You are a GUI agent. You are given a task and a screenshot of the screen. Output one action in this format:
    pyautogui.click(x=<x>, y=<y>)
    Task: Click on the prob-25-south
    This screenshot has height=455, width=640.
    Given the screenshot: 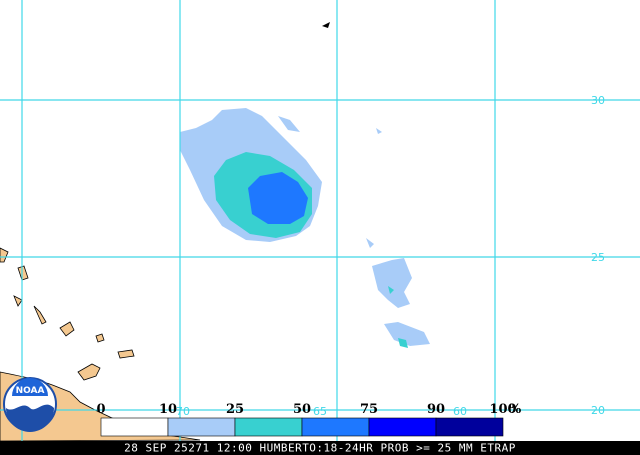 What is the action you would take?
    pyautogui.click(x=398, y=317)
    